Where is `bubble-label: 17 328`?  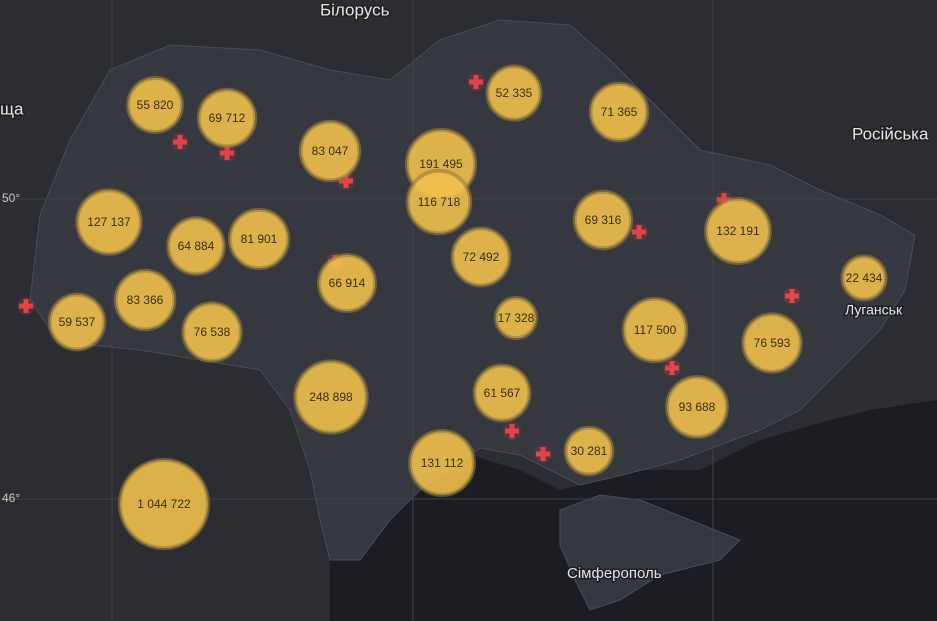 bubble-label: 17 328 is located at coordinates (516, 318).